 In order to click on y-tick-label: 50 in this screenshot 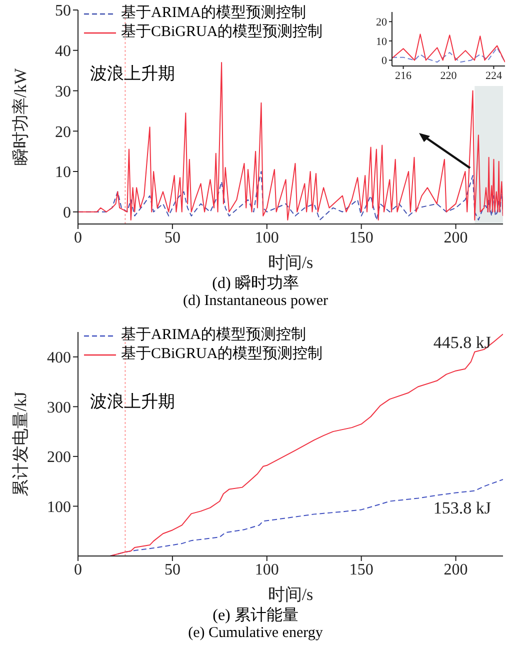, I will do `click(63, 11)`.